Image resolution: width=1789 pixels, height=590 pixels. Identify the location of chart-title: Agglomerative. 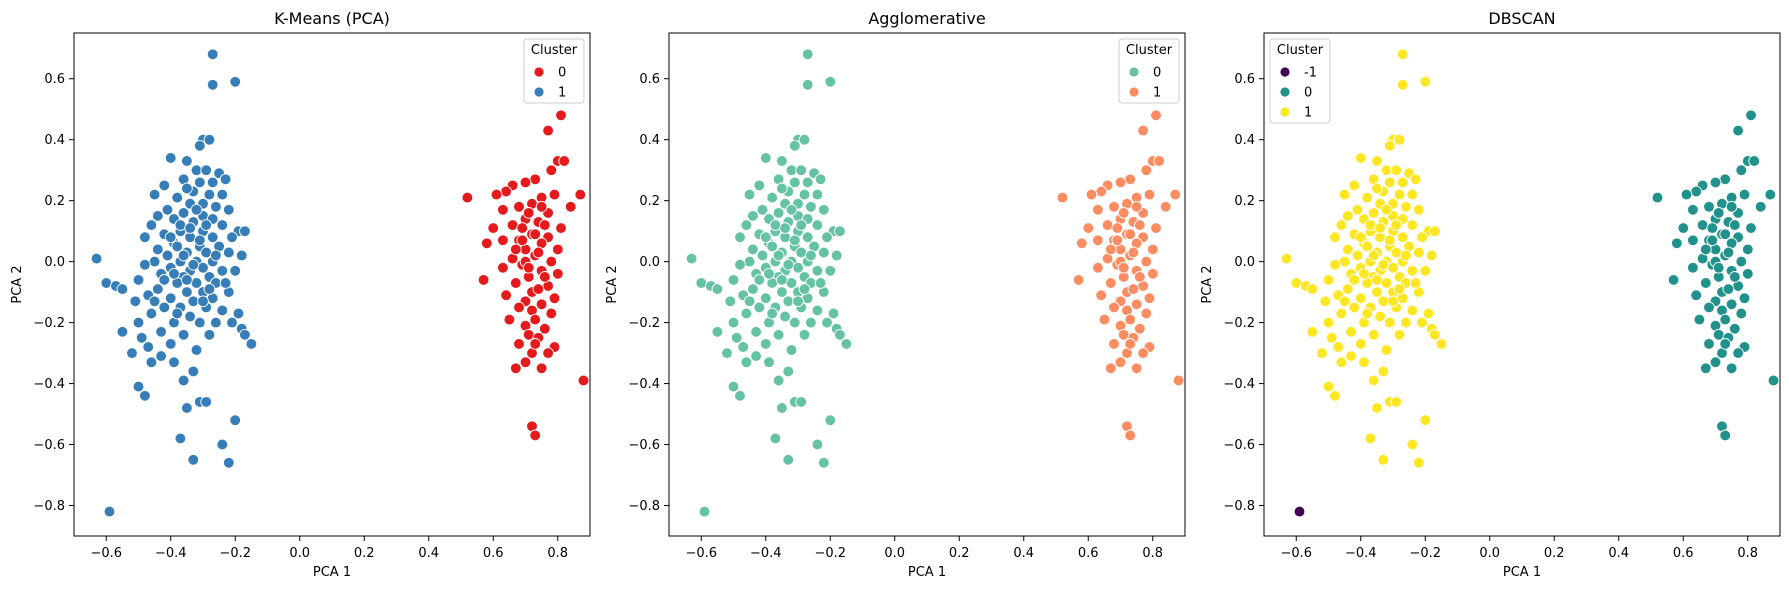
(926, 18).